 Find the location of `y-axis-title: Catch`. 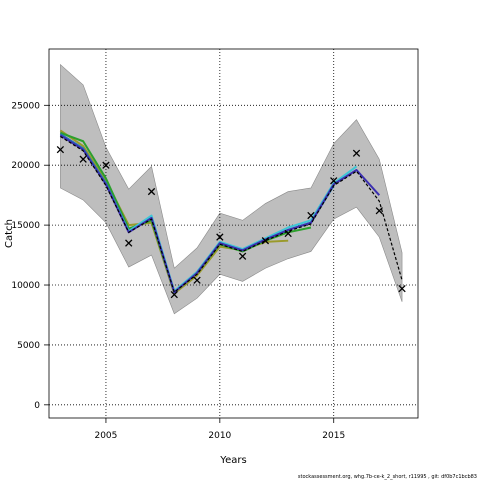

y-axis-title: Catch is located at coordinates (9, 233).